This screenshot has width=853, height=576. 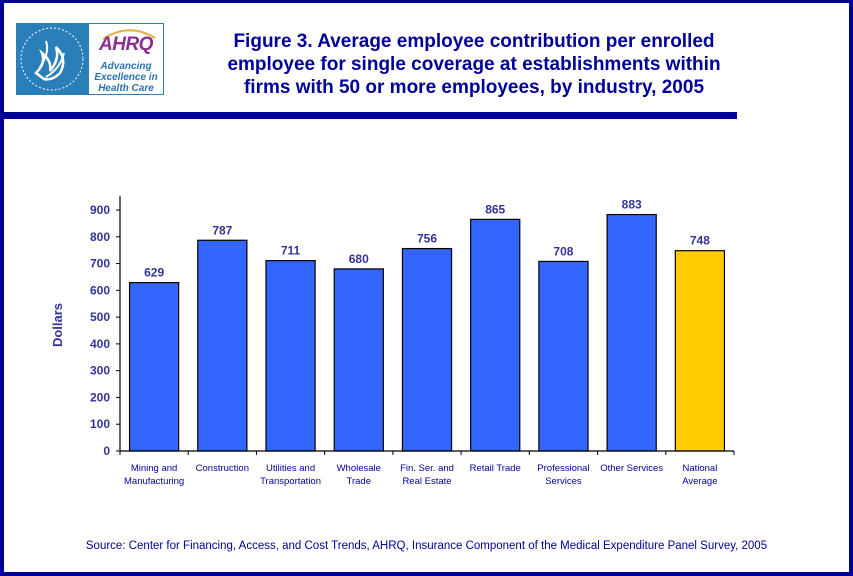 What do you see at coordinates (495, 209) in the screenshot?
I see `data-label: 865` at bounding box center [495, 209].